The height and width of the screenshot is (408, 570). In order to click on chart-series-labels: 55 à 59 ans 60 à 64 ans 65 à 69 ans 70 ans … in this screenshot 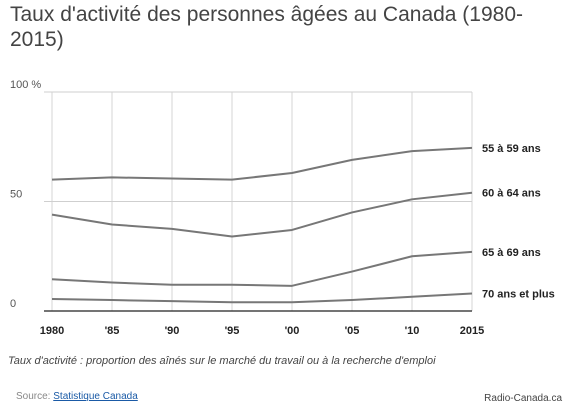, I will do `click(518, 222)`.